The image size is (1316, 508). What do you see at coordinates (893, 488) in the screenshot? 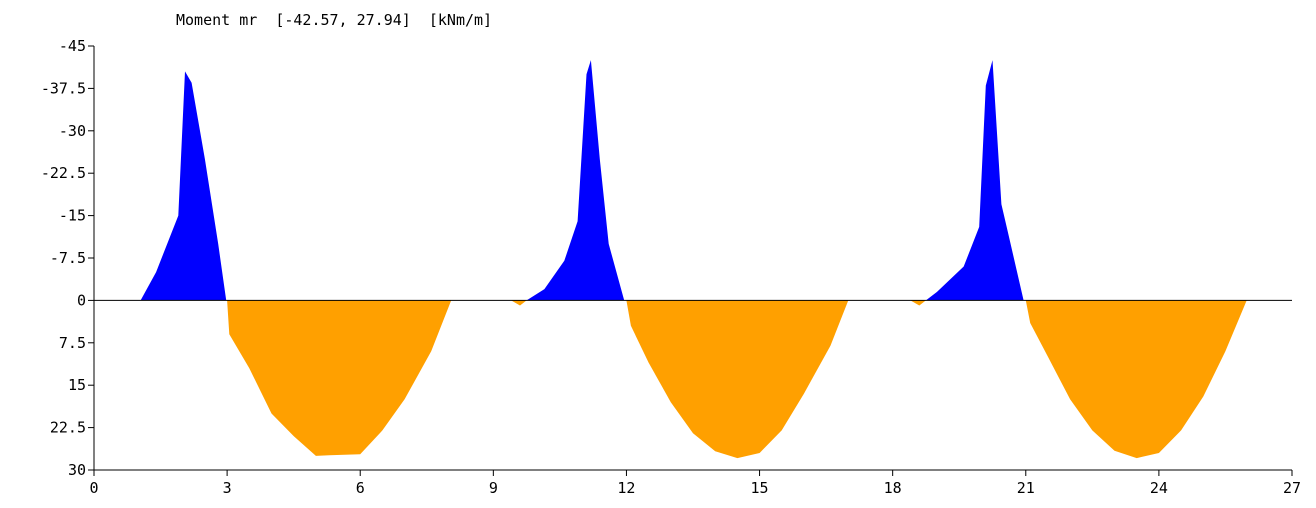
I see `x-tick-label: 18` at bounding box center [893, 488].